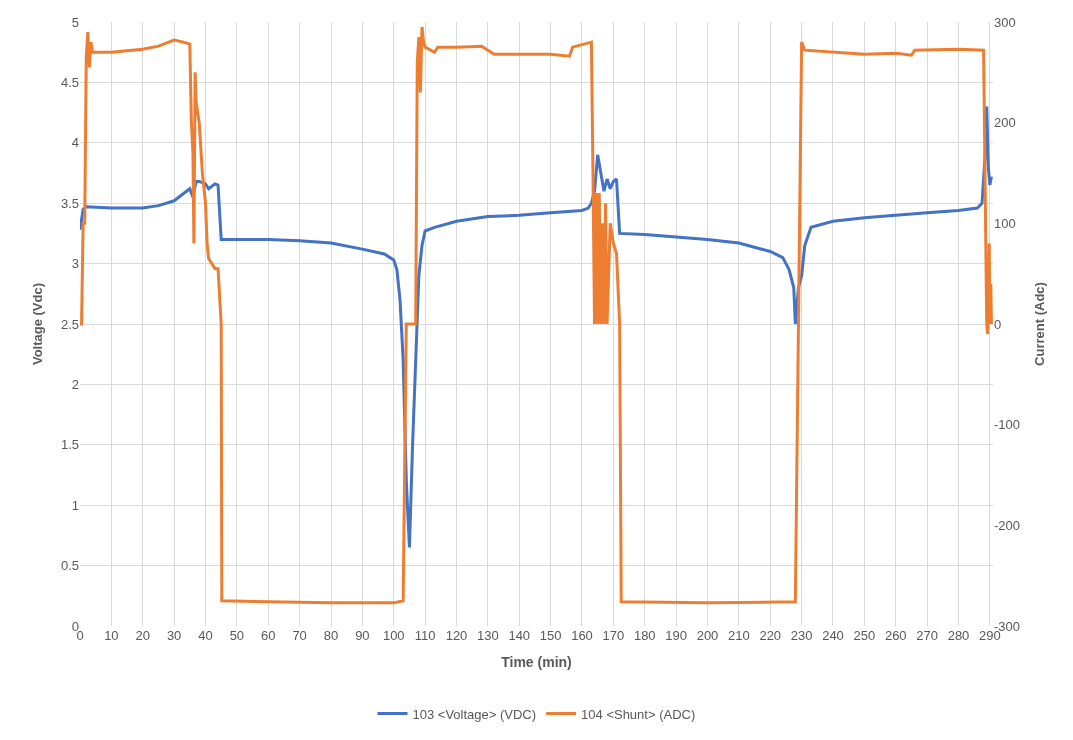 The image size is (1073, 740). What do you see at coordinates (425, 635) in the screenshot?
I see `x-tick-label: 110` at bounding box center [425, 635].